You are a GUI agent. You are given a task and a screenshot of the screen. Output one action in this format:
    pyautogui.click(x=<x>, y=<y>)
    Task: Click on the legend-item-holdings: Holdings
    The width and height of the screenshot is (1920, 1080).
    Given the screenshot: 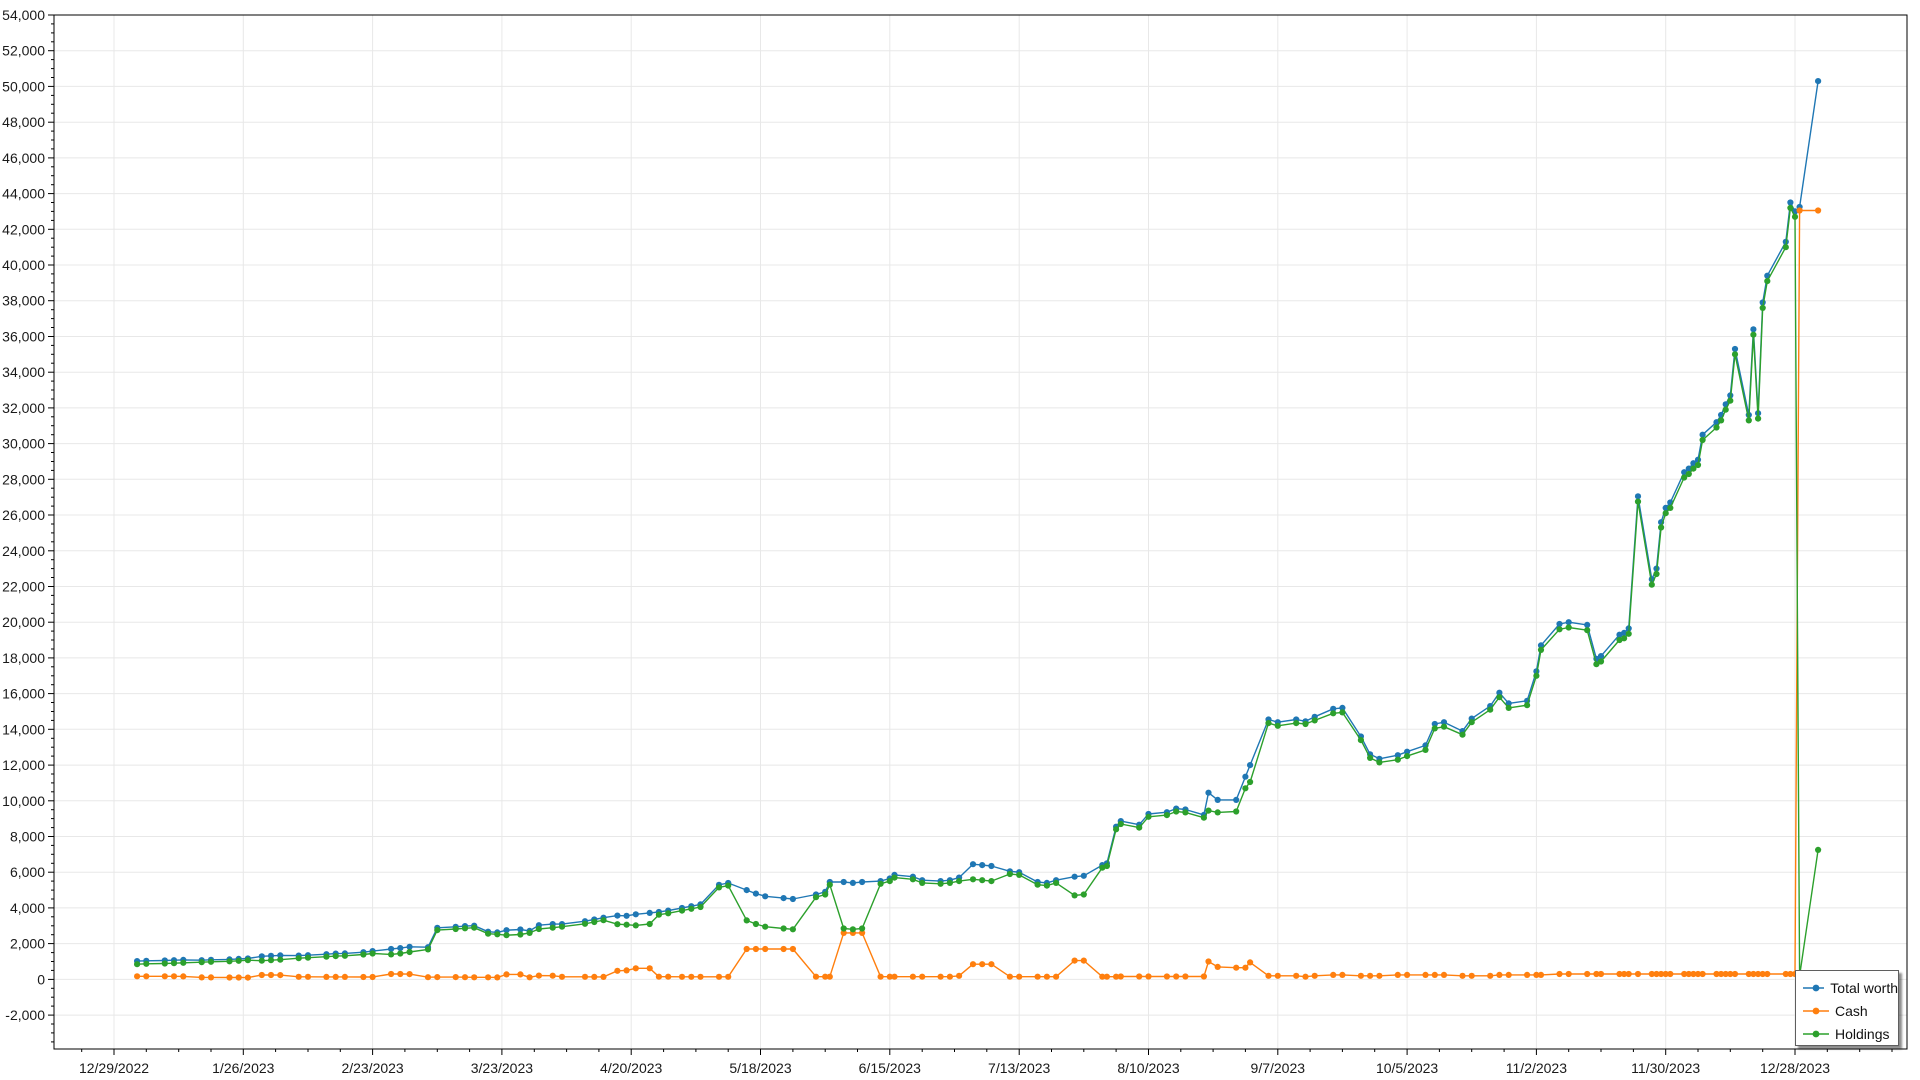 What is the action you would take?
    pyautogui.click(x=1850, y=1033)
    